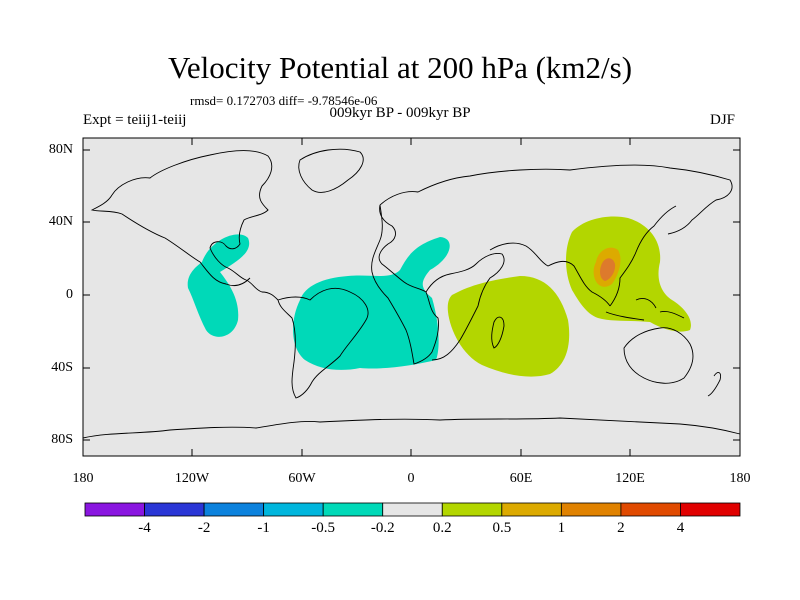 This screenshot has height=600, width=800. Describe the element at coordinates (60, 149) in the screenshot. I see `lat-label-80n: 80N` at that location.